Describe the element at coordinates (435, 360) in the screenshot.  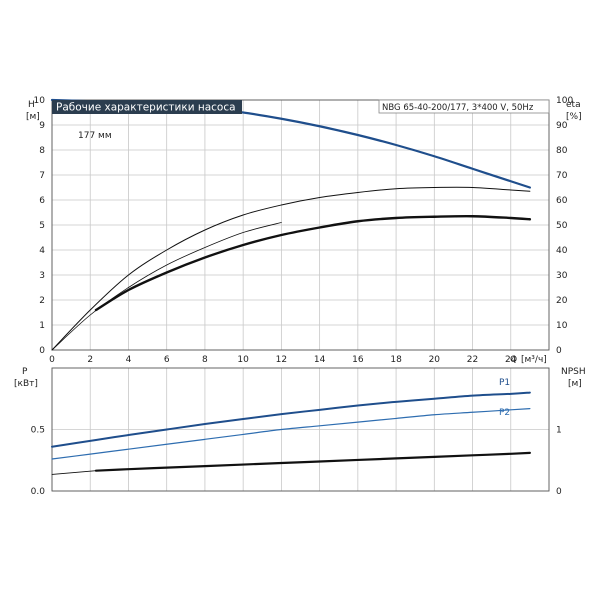
I see `x-tick-label: 20` at that location.